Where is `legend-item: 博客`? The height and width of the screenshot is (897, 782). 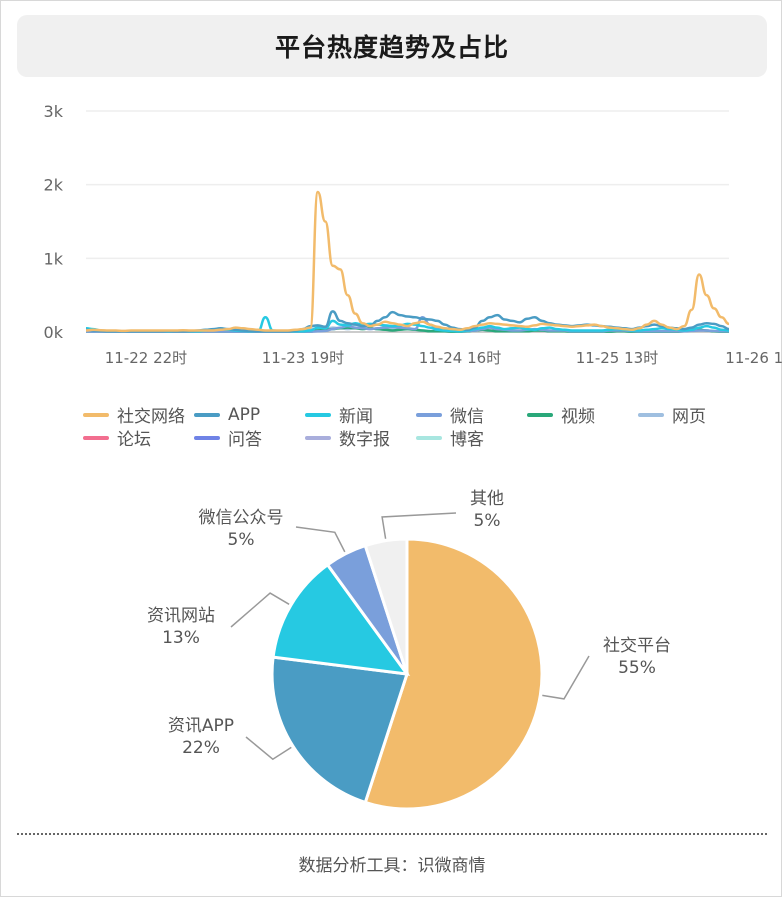
legend-item: 博客 is located at coordinates (471, 437).